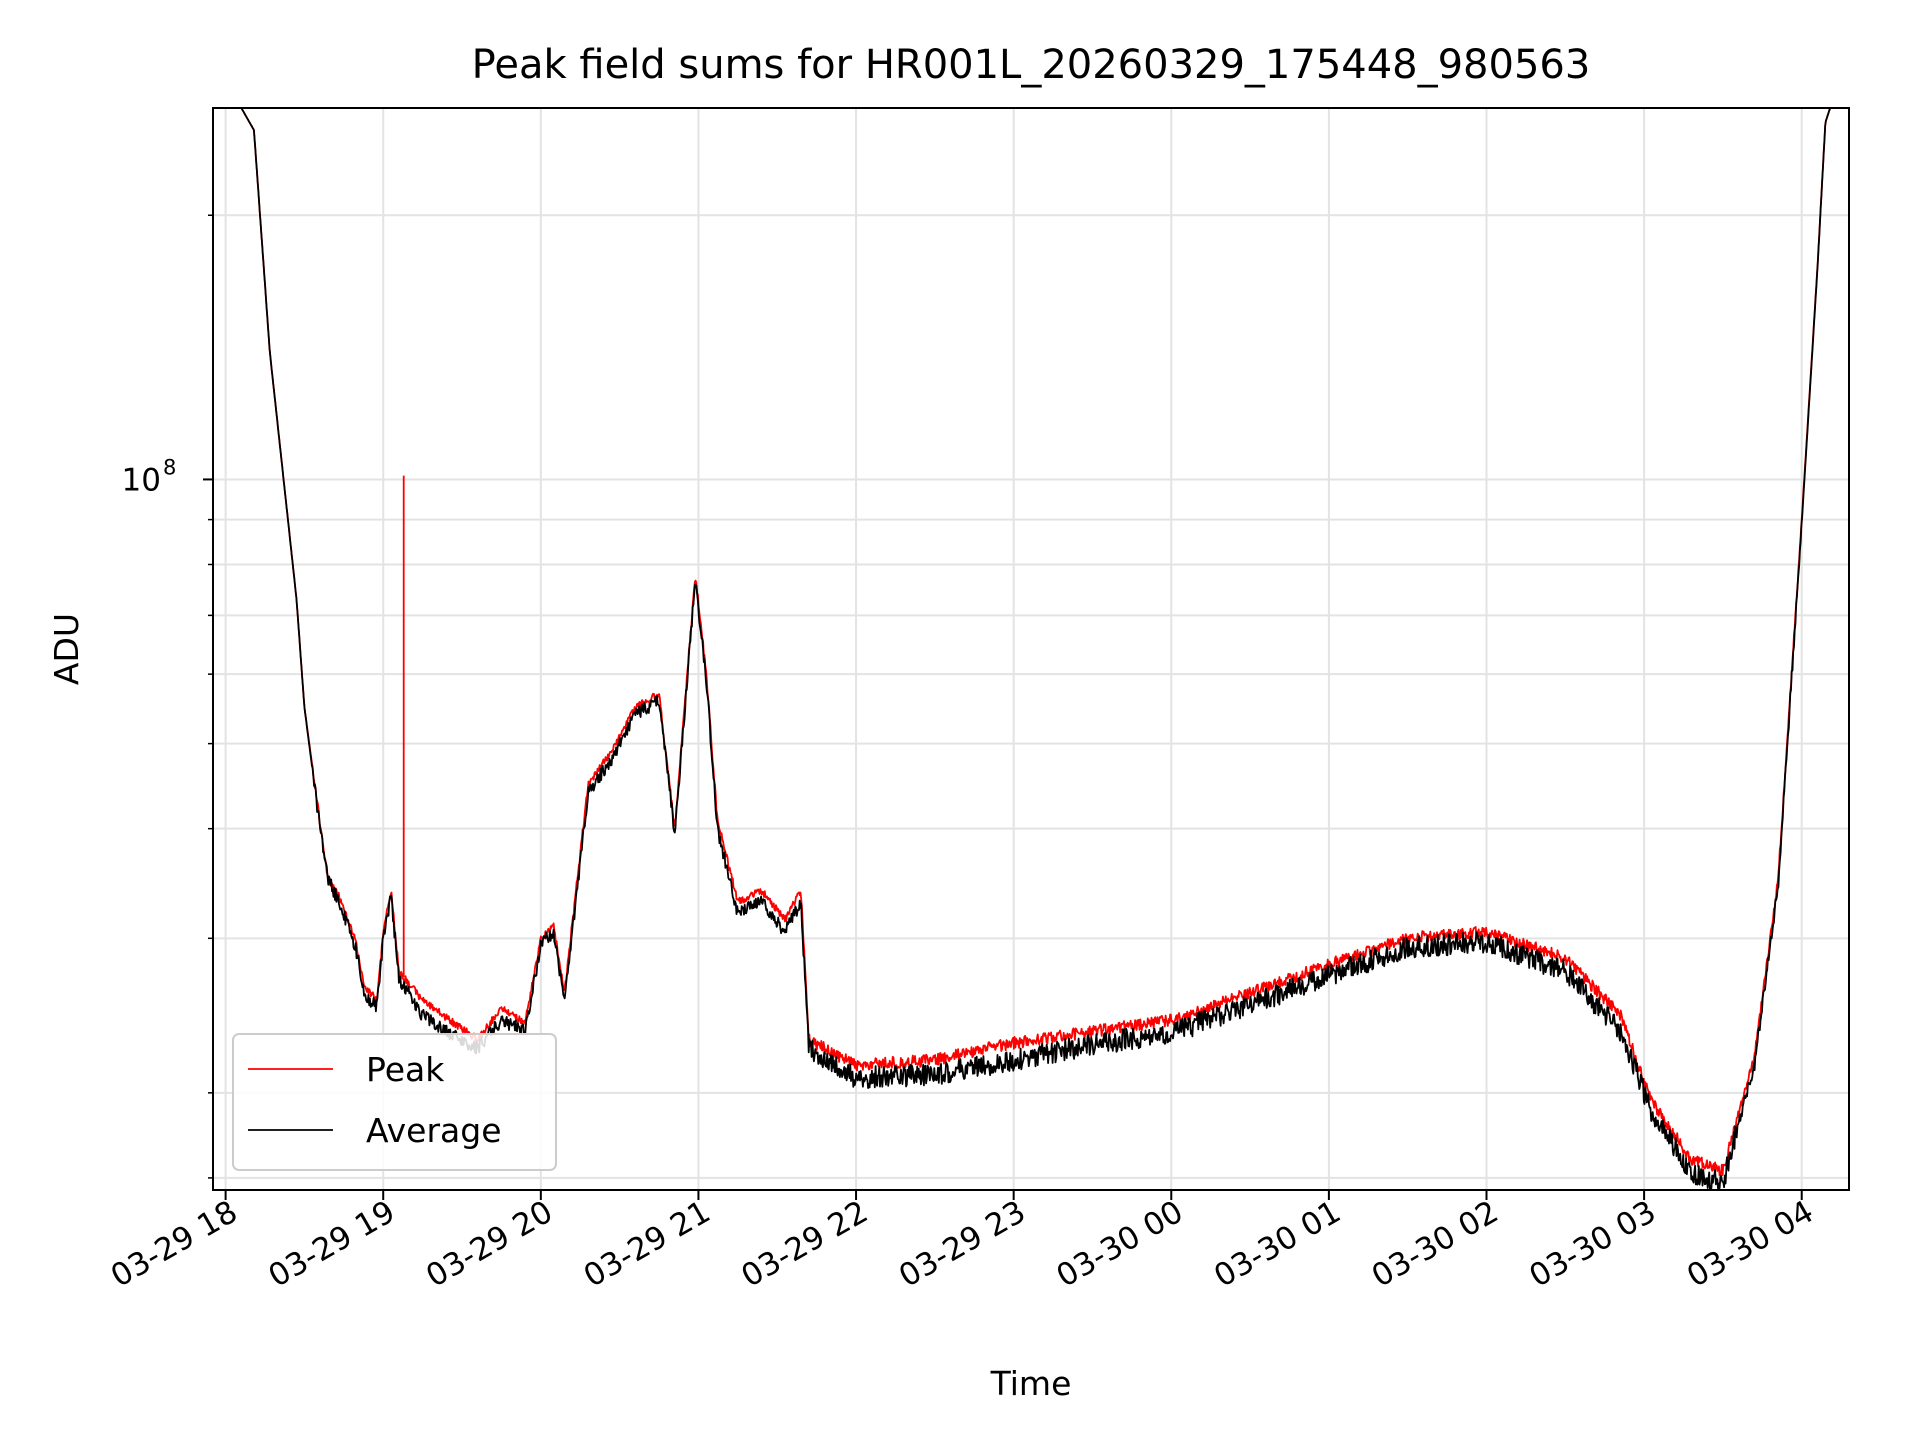 Image resolution: width=1920 pixels, height=1440 pixels. What do you see at coordinates (1031, 1383) in the screenshot?
I see `x-axis-label: Time` at bounding box center [1031, 1383].